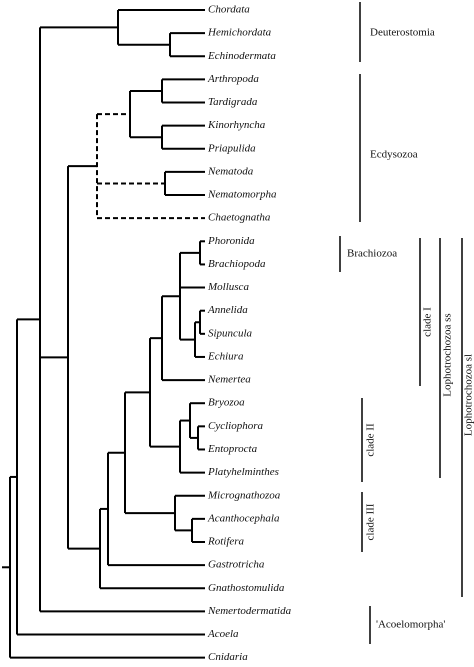 The height and width of the screenshot is (667, 474). I want to click on taxon-label: Echiura, so click(225, 356).